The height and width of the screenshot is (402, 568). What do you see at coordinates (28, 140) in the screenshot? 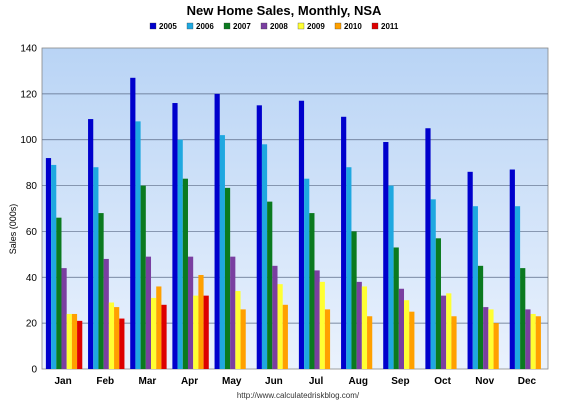
I see `y-tick-label: 100` at bounding box center [28, 140].